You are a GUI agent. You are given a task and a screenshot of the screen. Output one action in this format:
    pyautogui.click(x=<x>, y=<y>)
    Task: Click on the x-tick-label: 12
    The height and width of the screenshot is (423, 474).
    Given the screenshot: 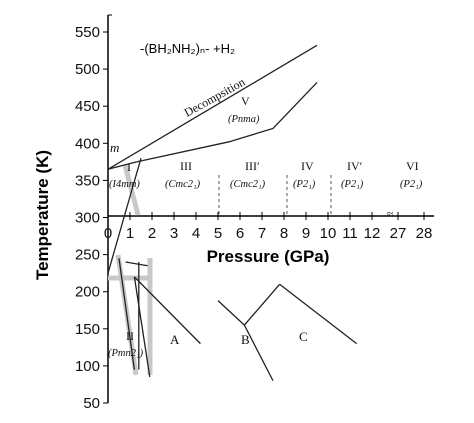 What is the action you would take?
    pyautogui.click(x=372, y=233)
    